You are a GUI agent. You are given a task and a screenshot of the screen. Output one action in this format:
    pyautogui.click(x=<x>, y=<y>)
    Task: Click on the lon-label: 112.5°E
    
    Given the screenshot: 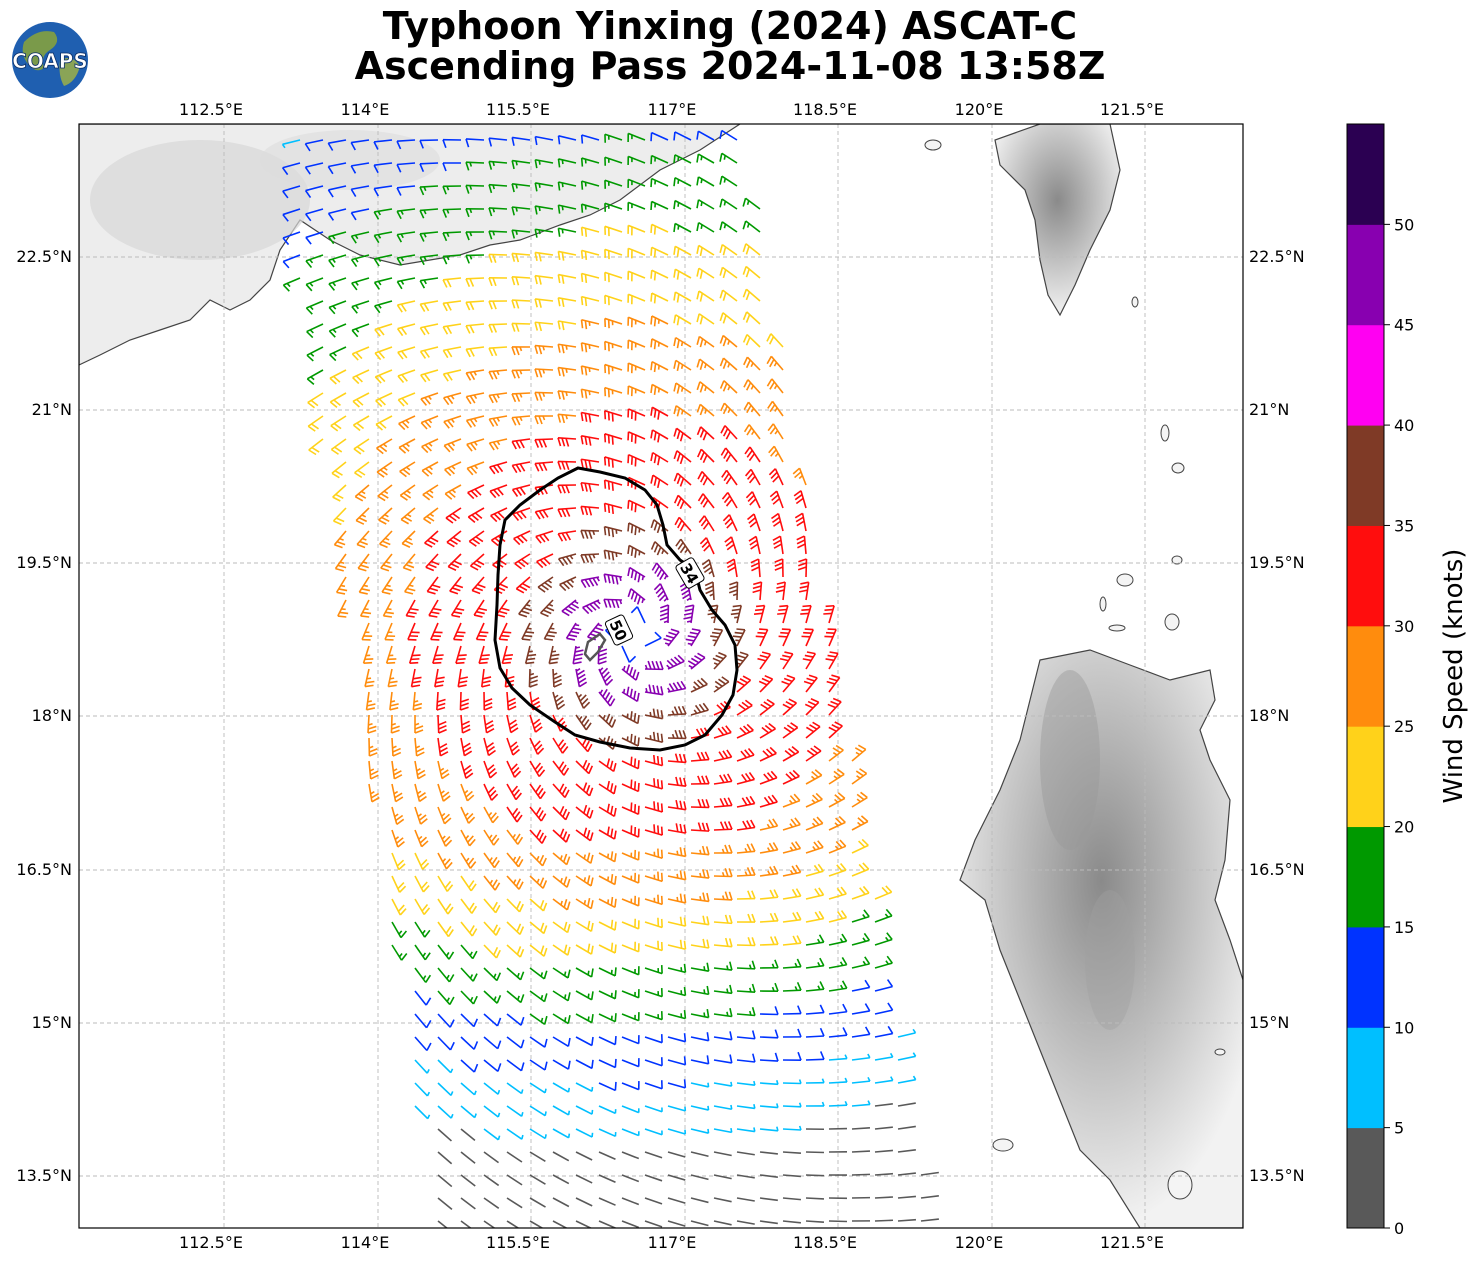 What is the action you would take?
    pyautogui.click(x=211, y=1242)
    